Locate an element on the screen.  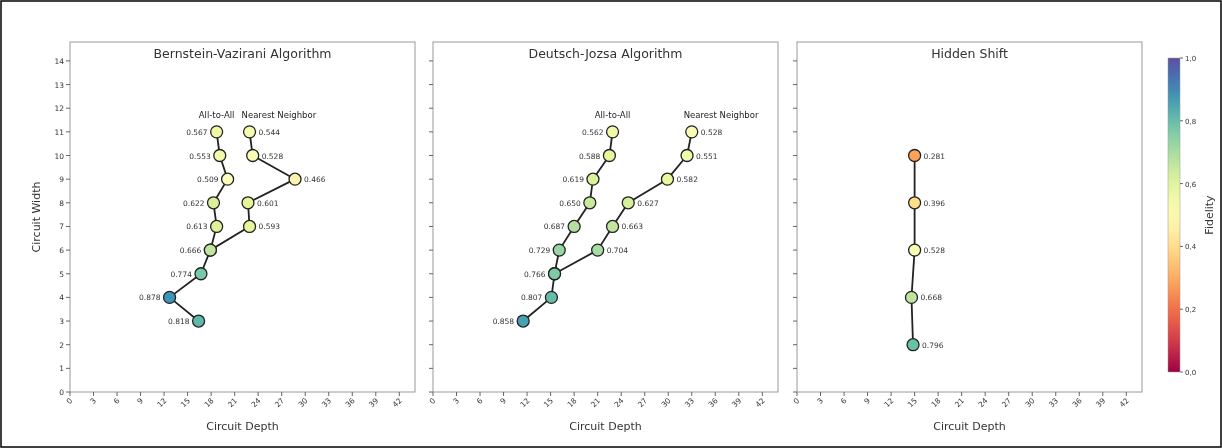
chart-title: Deutsch-Jozsa Algorithm is located at coordinates (605, 53).